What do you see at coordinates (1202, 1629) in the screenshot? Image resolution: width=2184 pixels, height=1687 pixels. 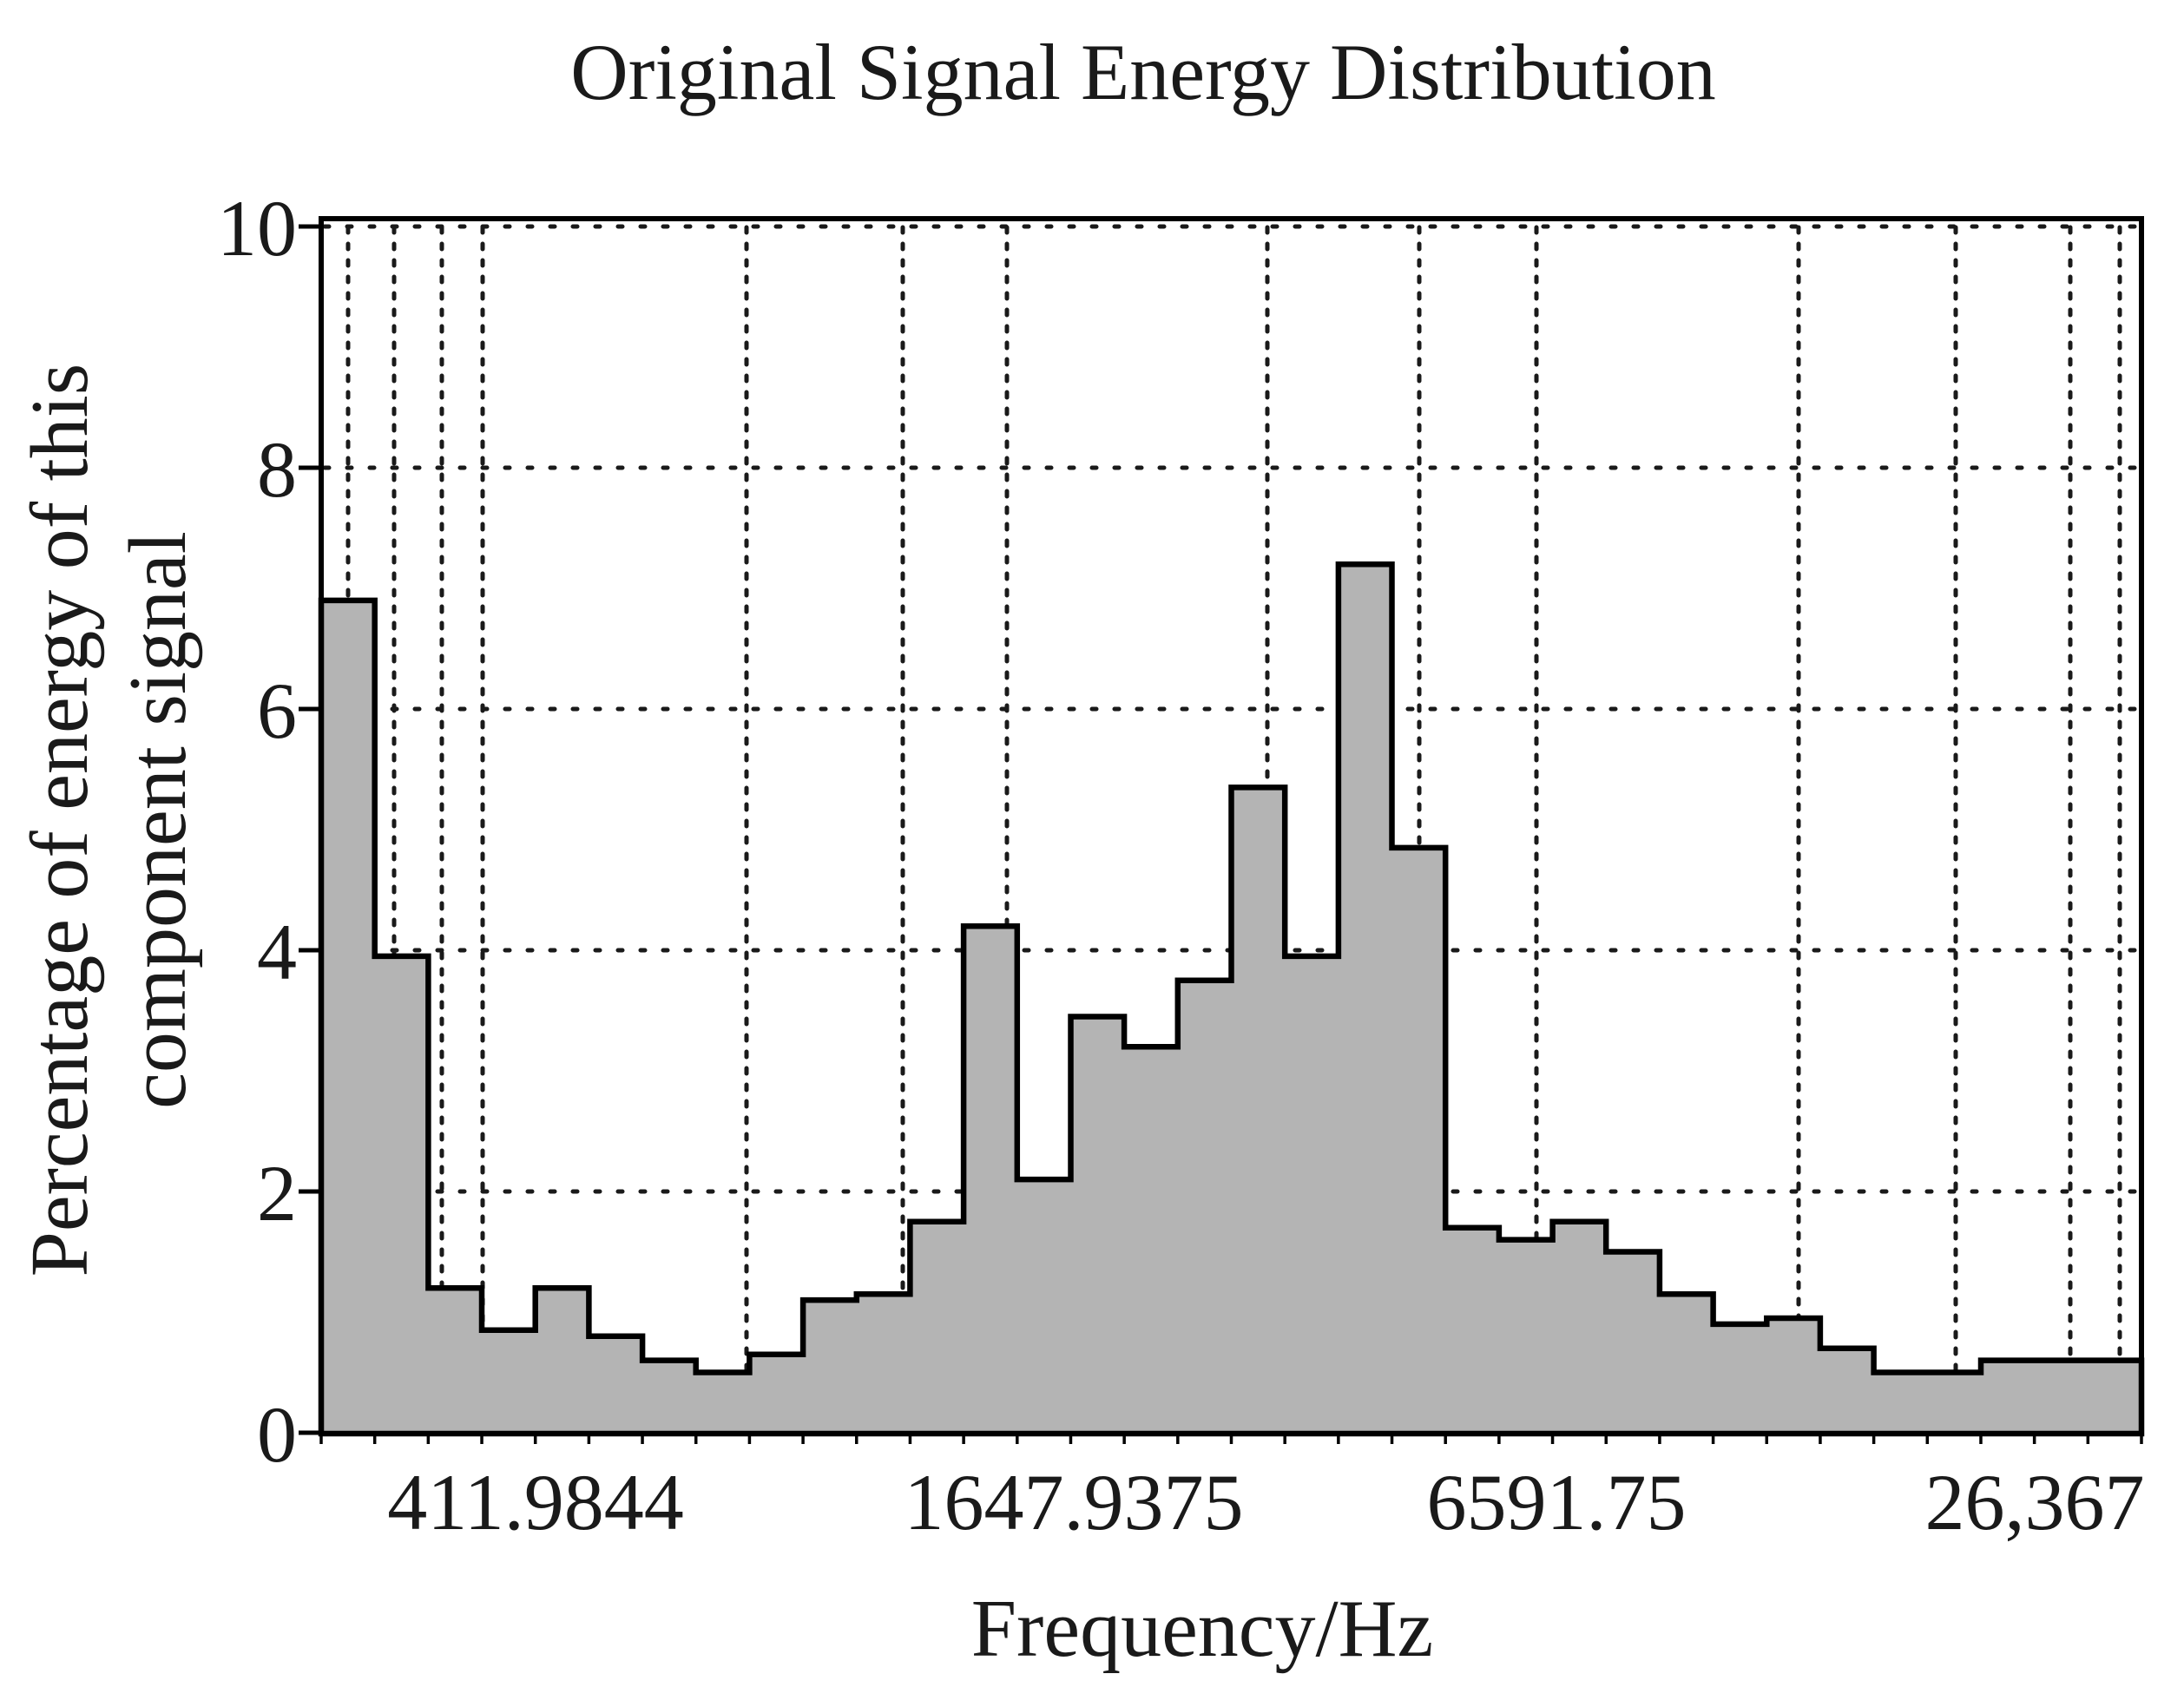 I see `x-axis-label: Frequency/Hz` at bounding box center [1202, 1629].